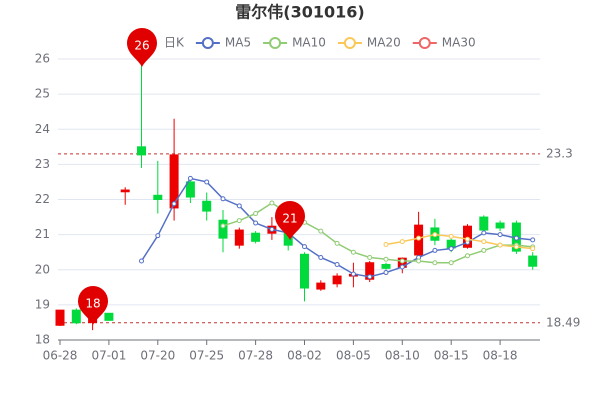 The image size is (600, 400). Describe the element at coordinates (42, 94) in the screenshot. I see `y-tick-label: 25` at that location.